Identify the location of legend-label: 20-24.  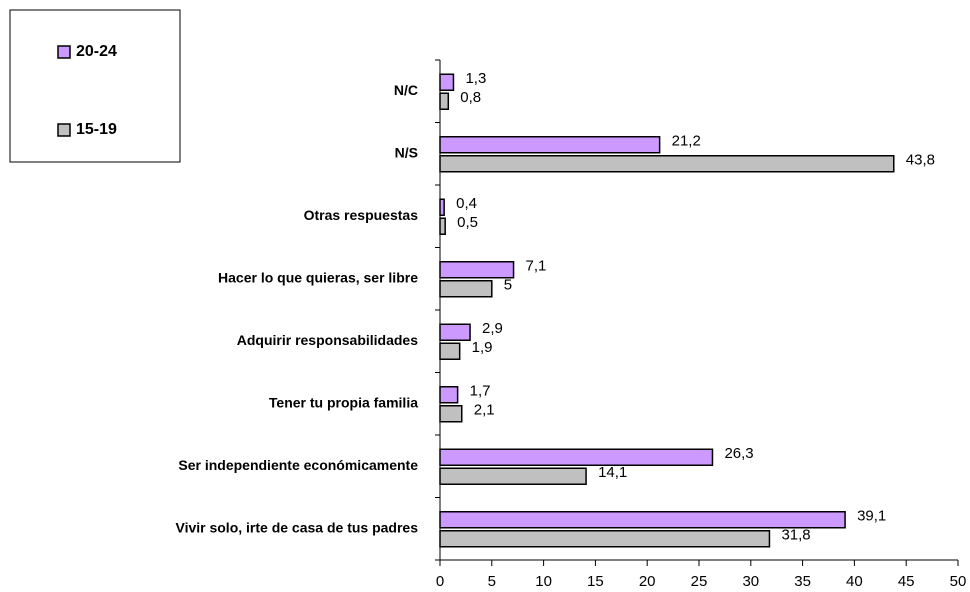
(96, 51).